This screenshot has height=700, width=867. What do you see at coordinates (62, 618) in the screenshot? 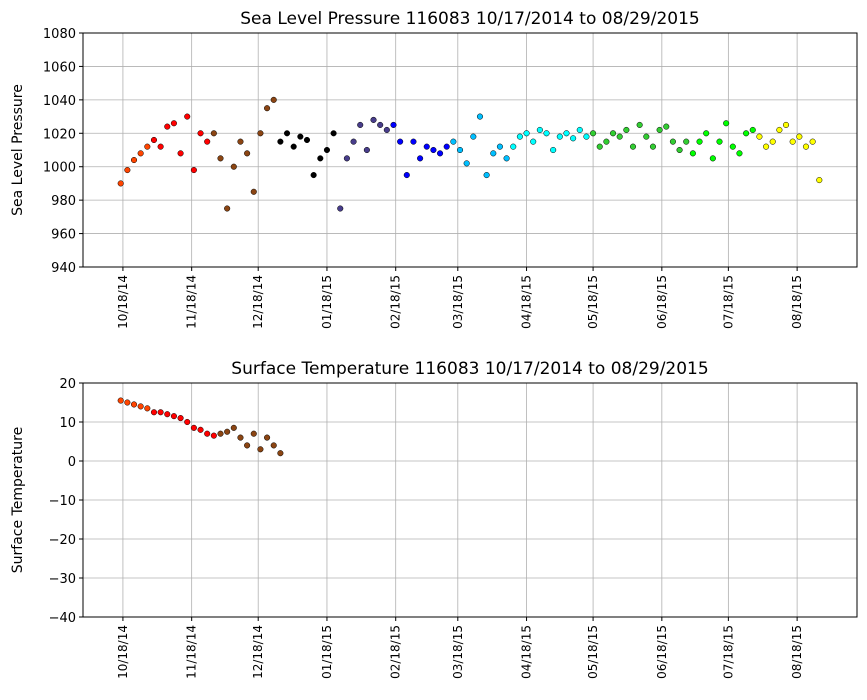
I see `y-tick-label: −40` at bounding box center [62, 618].